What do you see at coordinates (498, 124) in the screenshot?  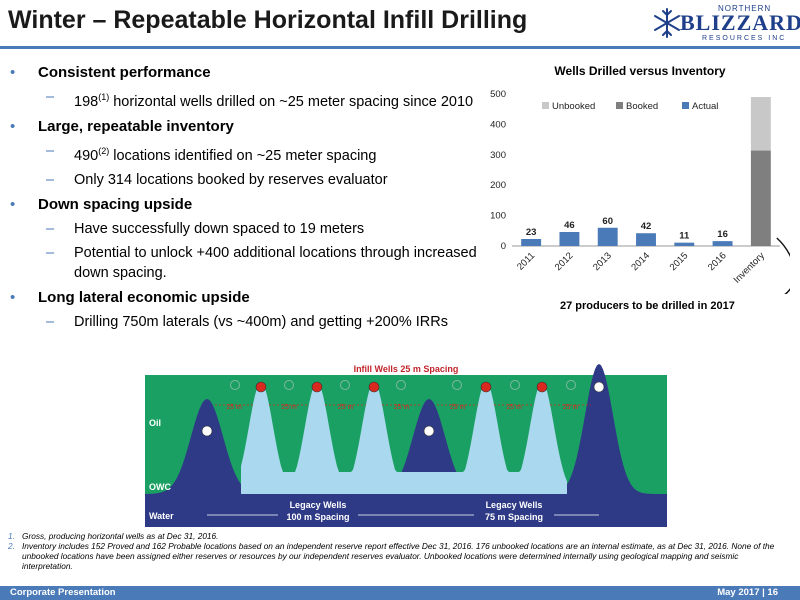 I see `y-tick-label: 400` at bounding box center [498, 124].